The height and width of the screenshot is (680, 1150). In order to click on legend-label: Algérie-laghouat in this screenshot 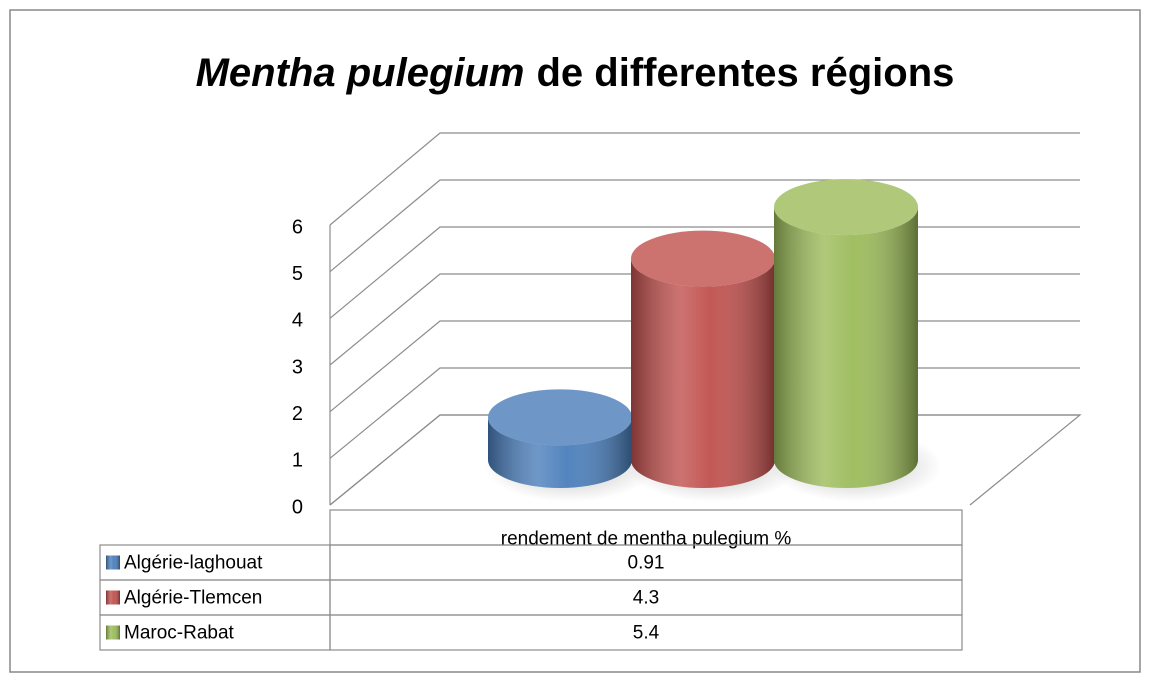, I will do `click(193, 563)`.